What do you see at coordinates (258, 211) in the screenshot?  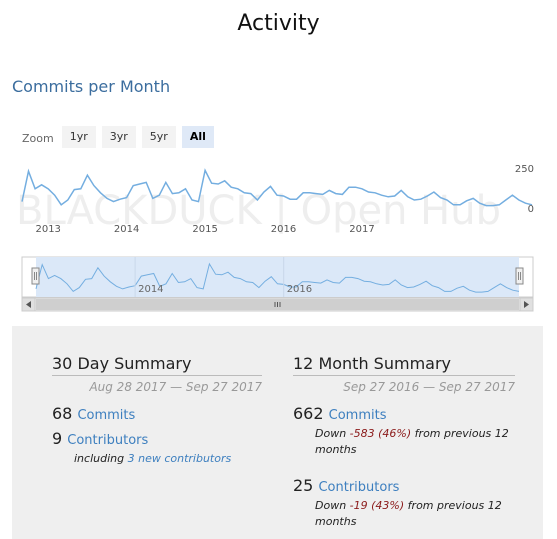 I see `watermark: BLACKDUCK | Open Hub` at bounding box center [258, 211].